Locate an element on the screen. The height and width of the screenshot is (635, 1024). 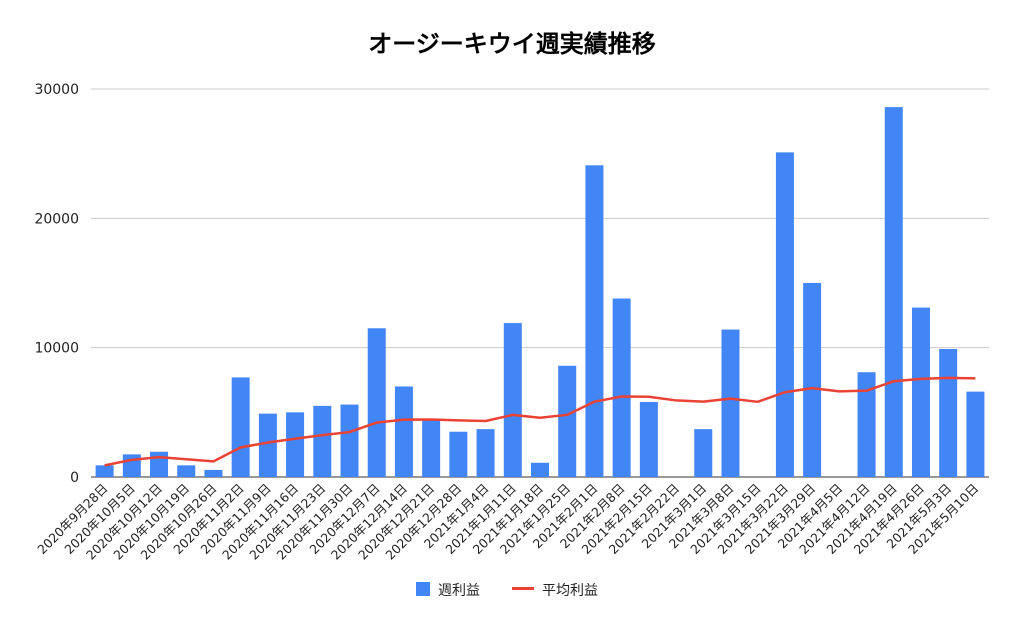
legend-label-average-profit: 平均利益 is located at coordinates (570, 591).